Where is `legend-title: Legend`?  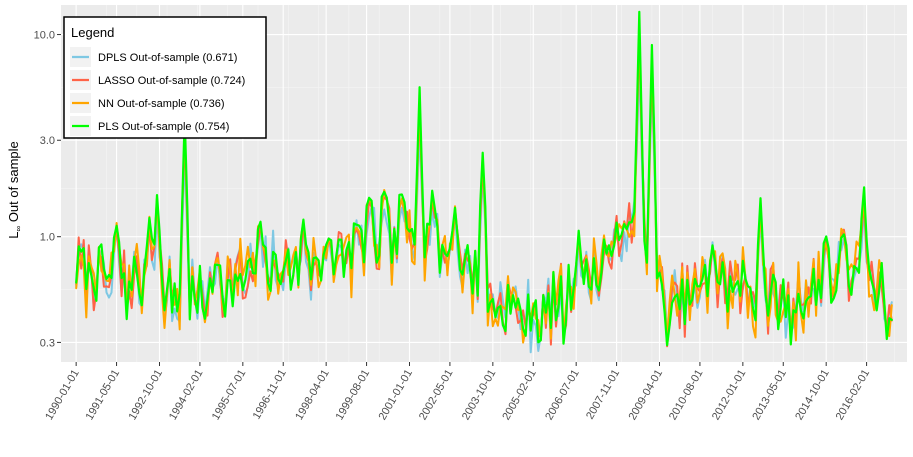 legend-title: Legend is located at coordinates (92, 32).